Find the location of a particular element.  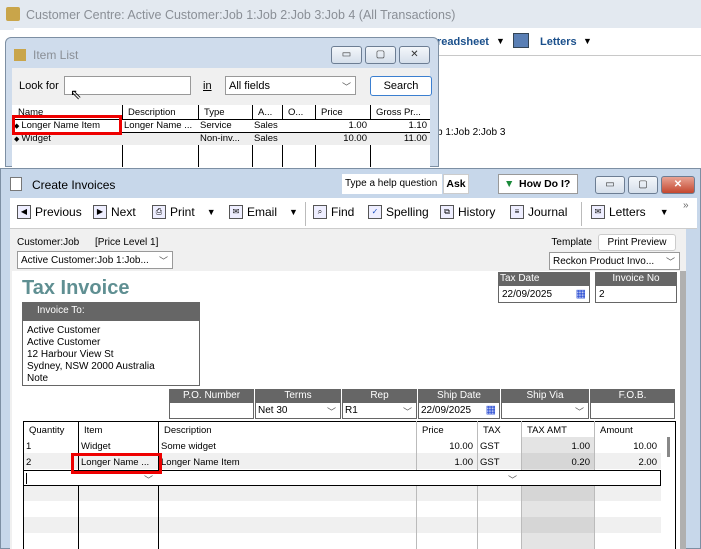

fob-field is located at coordinates (632, 410).